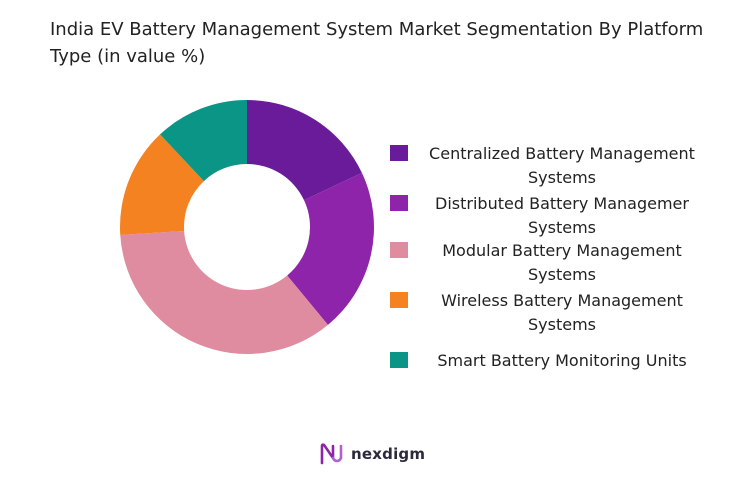 Image resolution: width=731 pixels, height=489 pixels. What do you see at coordinates (162, 184) in the screenshot?
I see `donut-slice-wireless` at bounding box center [162, 184].